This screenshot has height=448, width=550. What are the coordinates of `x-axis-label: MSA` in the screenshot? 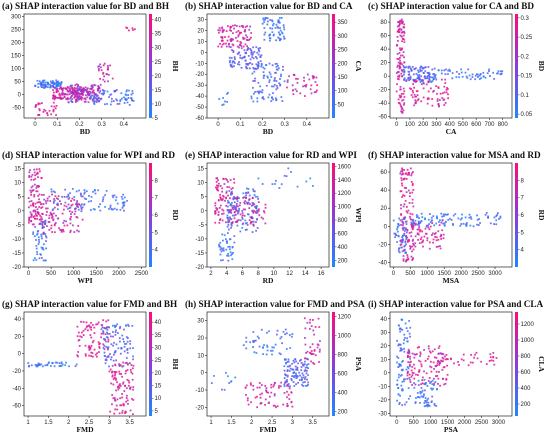 It's located at (451, 280).